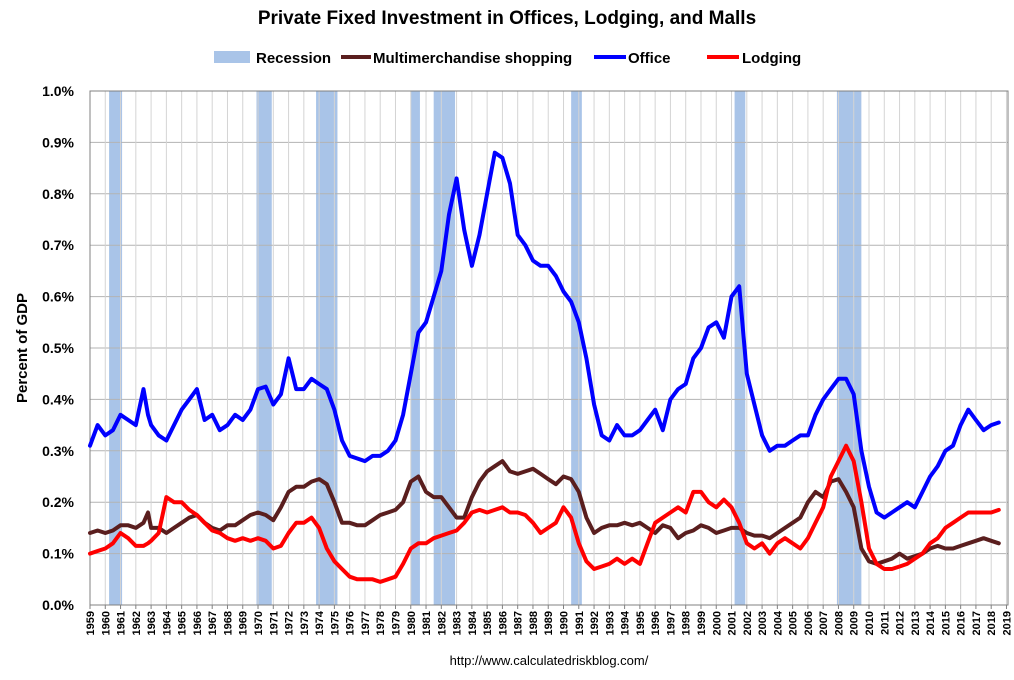 The height and width of the screenshot is (680, 1014). What do you see at coordinates (259, 623) in the screenshot?
I see `x-tick-label: 1970` at bounding box center [259, 623].